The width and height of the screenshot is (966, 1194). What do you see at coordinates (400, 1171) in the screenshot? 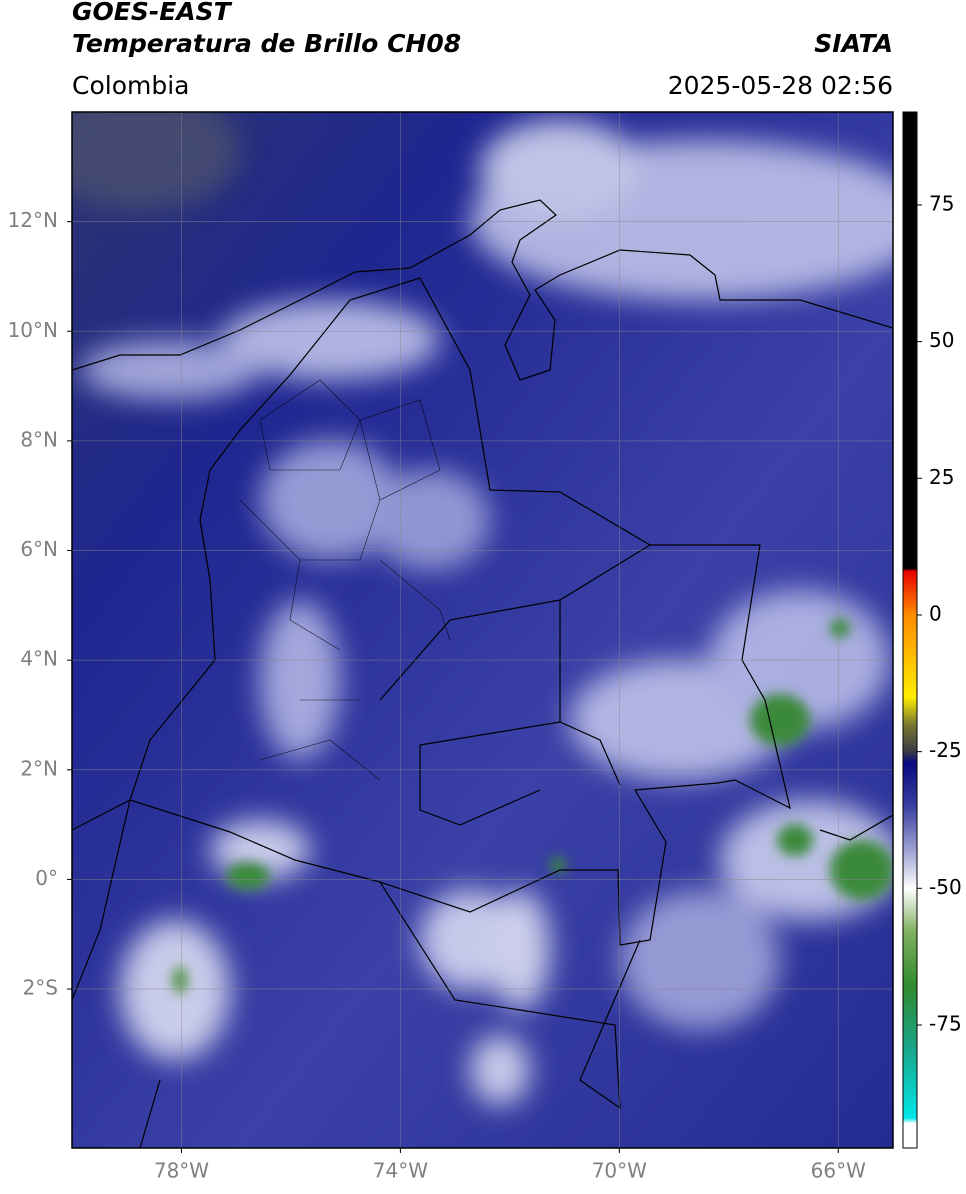
I see `lon-tick-label: 74°W` at bounding box center [400, 1171].